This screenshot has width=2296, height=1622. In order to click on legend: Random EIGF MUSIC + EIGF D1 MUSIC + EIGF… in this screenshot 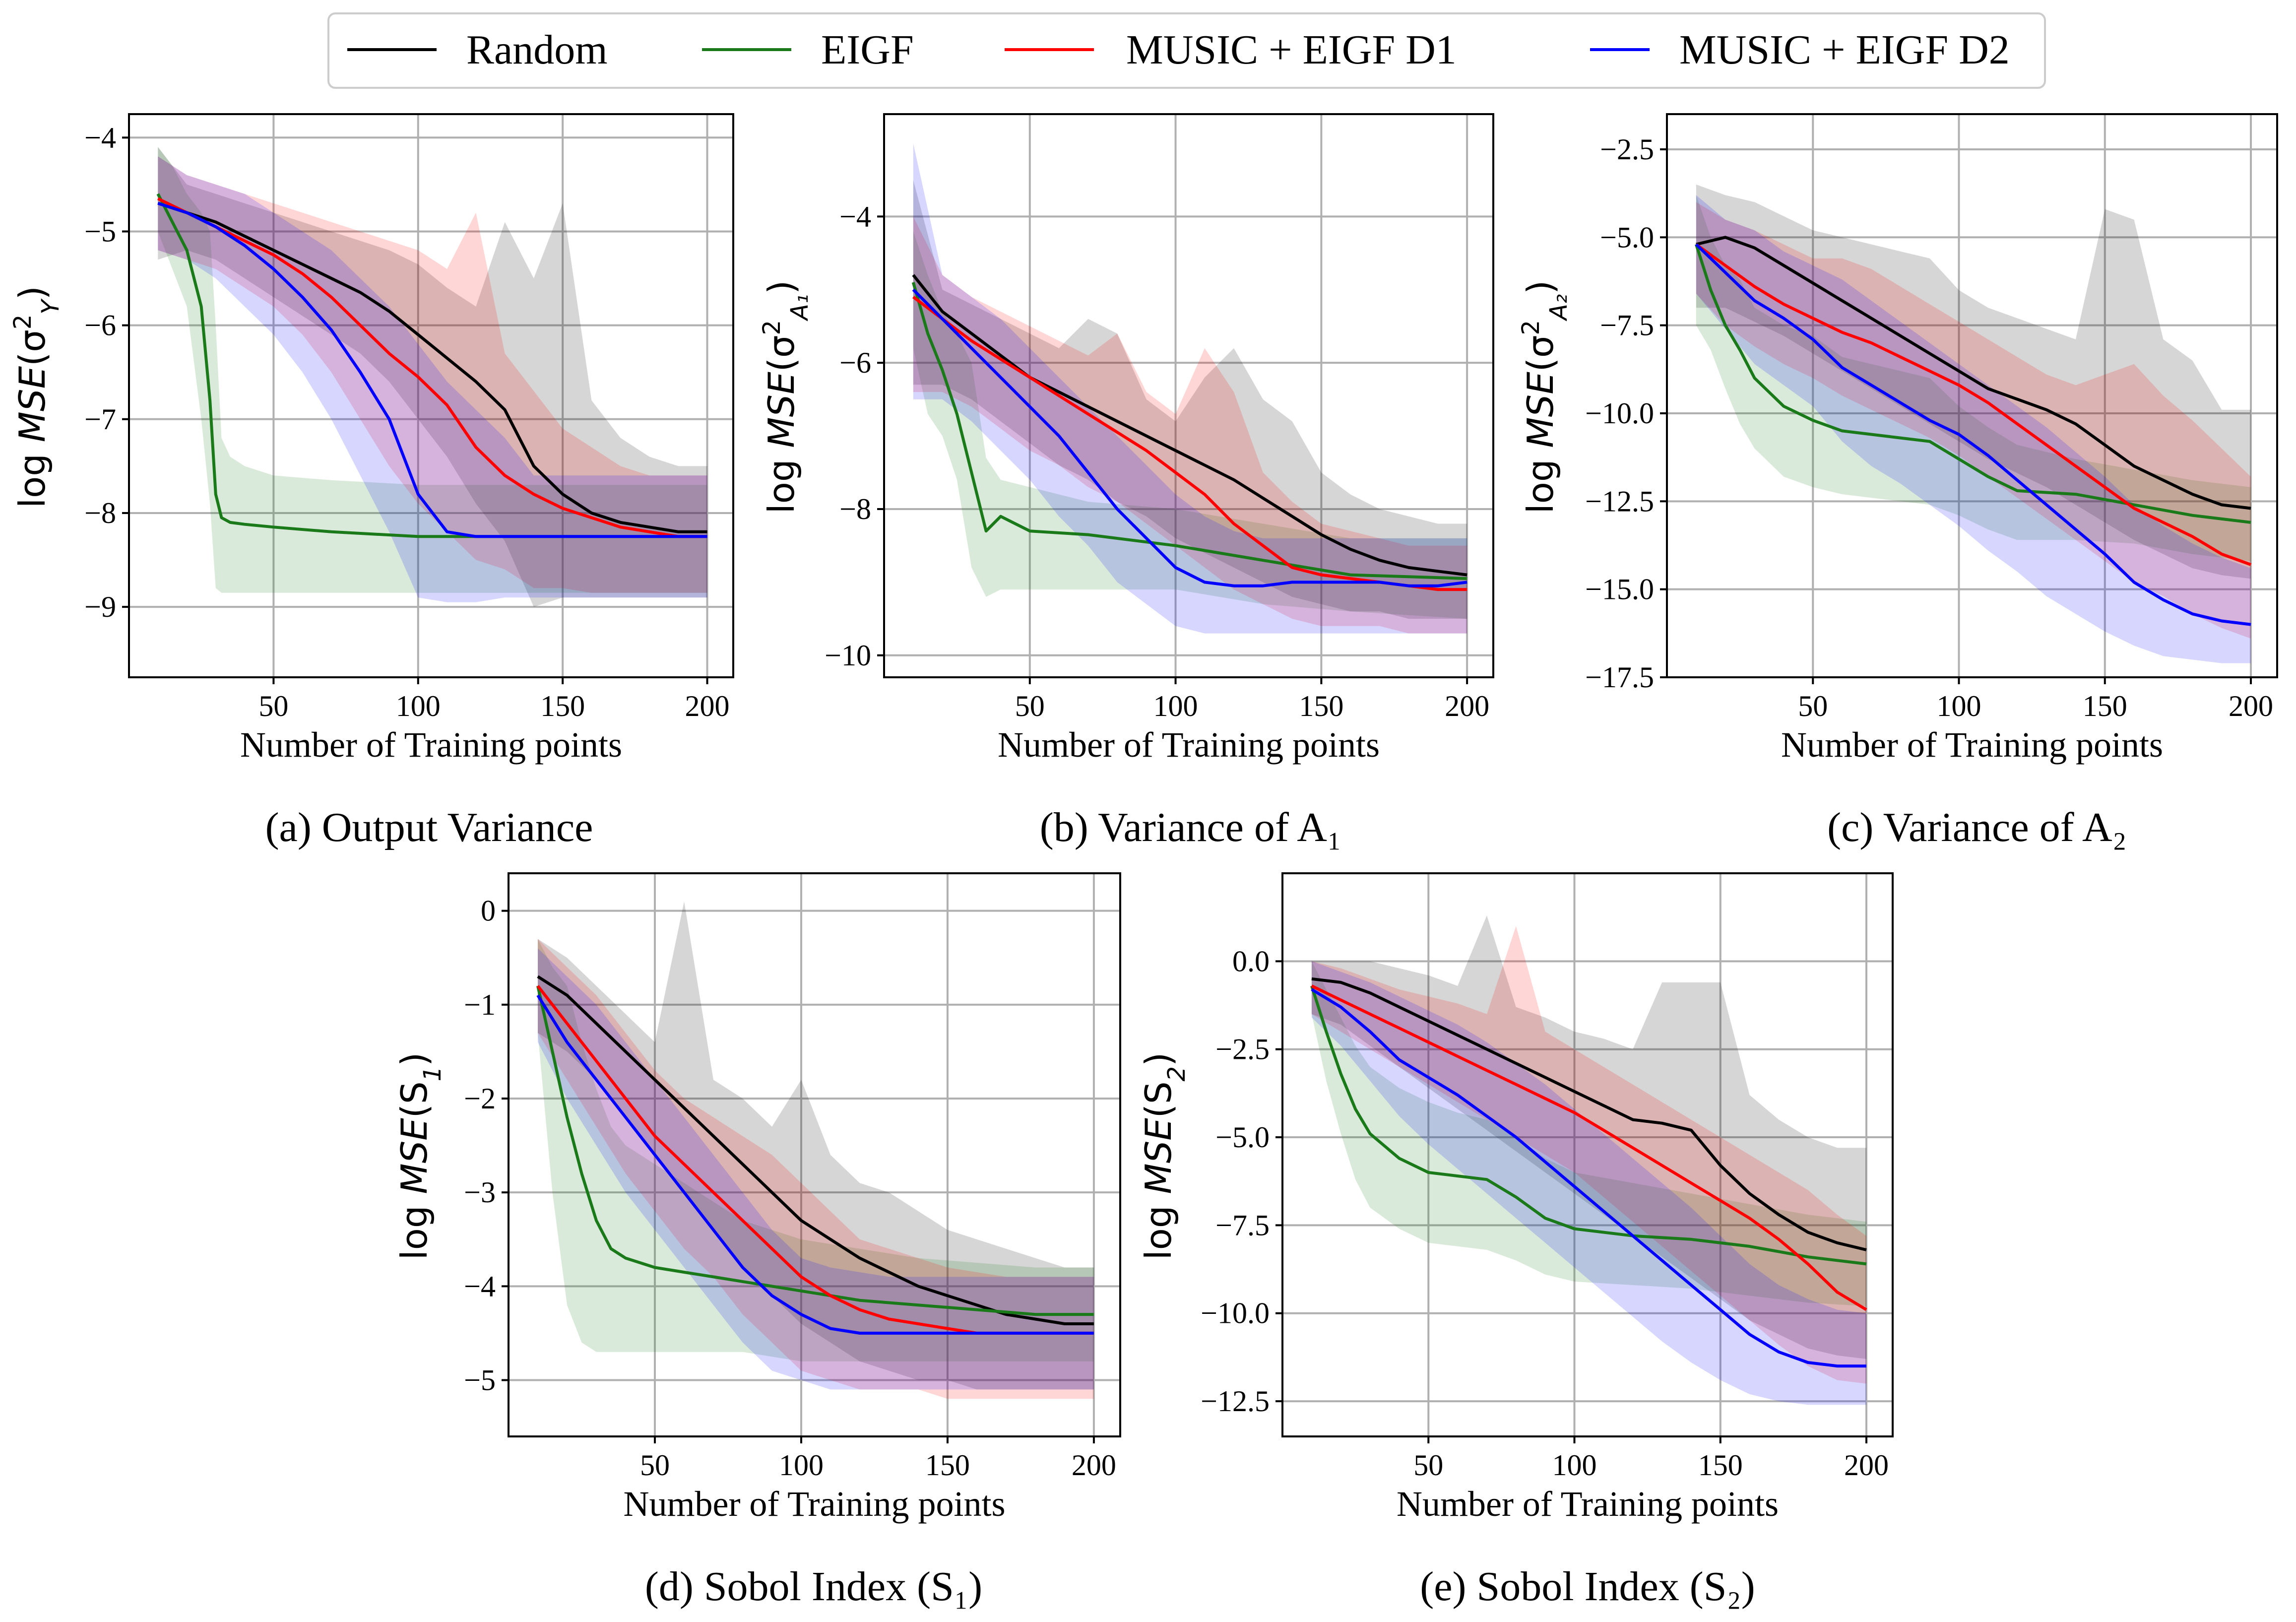, I will do `click(1186, 50)`.